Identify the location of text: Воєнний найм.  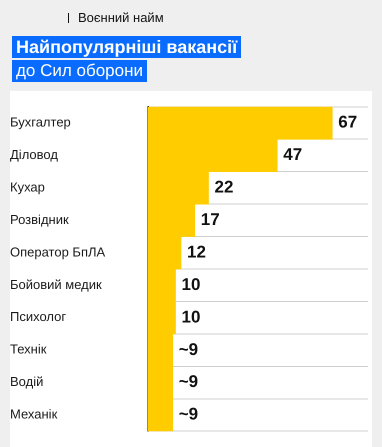
(121, 17).